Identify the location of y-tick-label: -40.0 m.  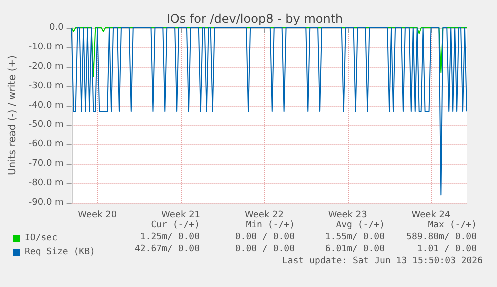
(46, 105).